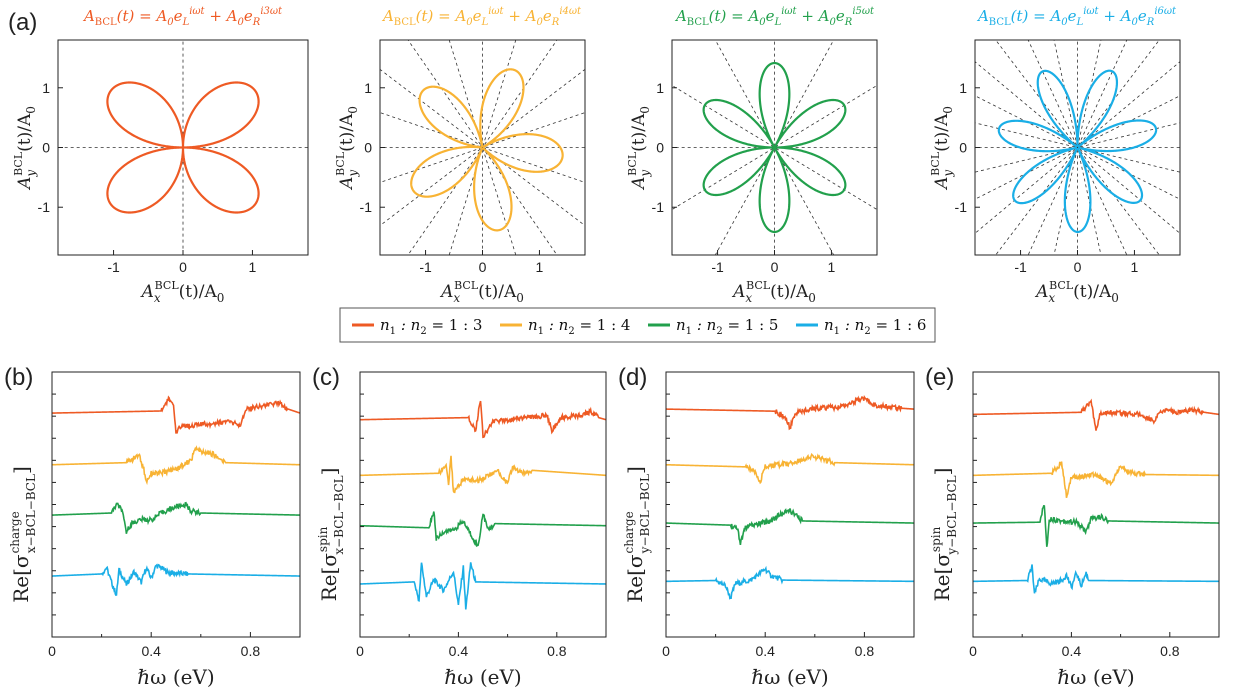  I want to click on legend-label: n1 : n2 = 1 : 4, so click(579, 326).